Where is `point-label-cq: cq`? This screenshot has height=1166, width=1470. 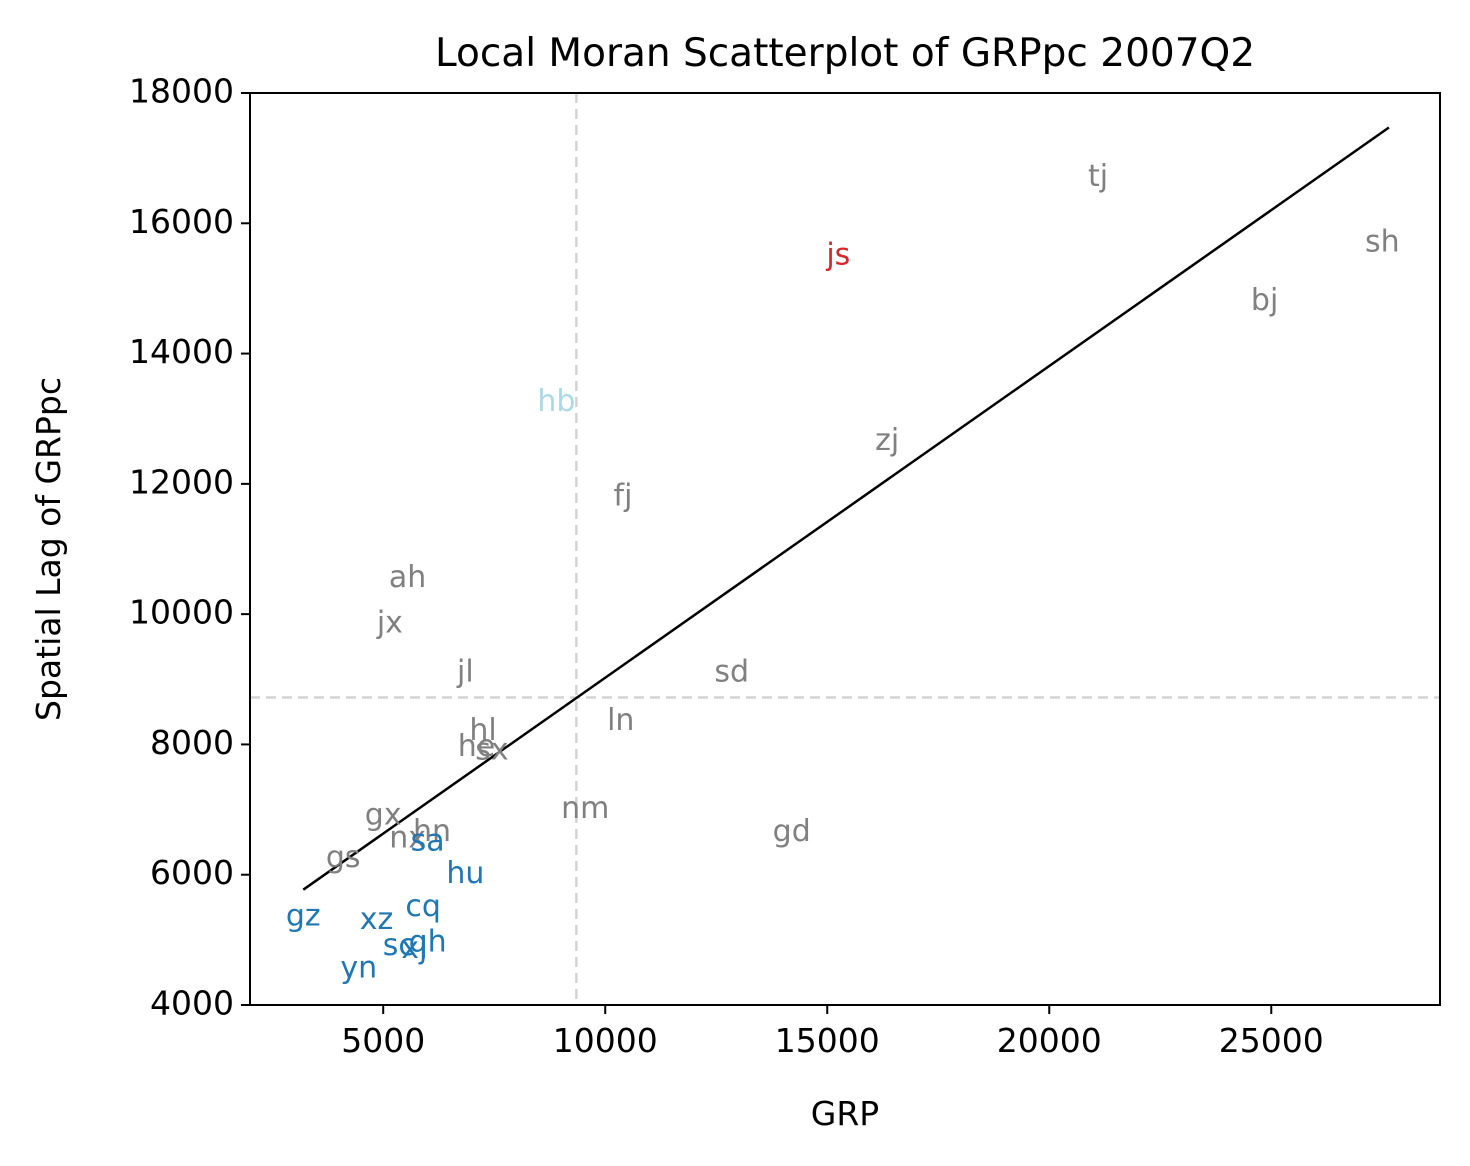
point-label-cq: cq is located at coordinates (423, 906).